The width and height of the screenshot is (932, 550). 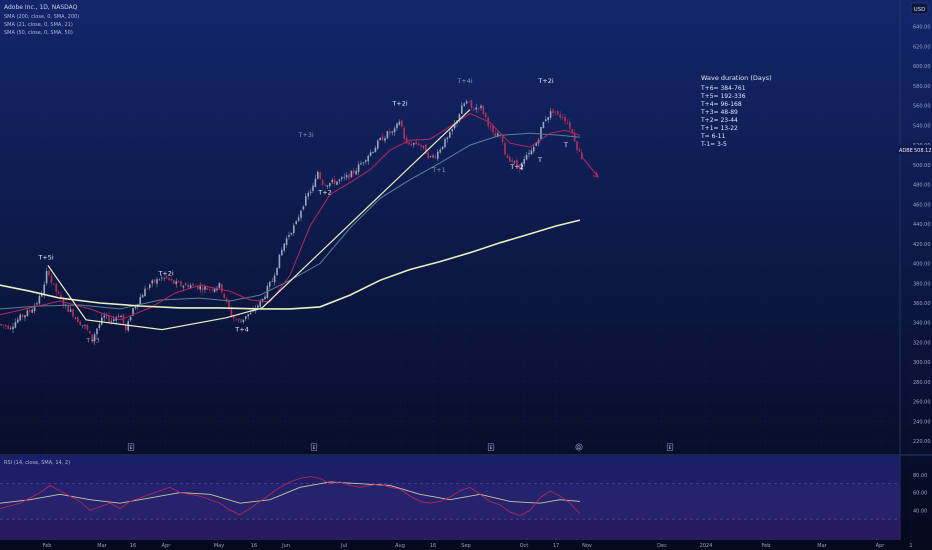 I want to click on legend-sma-200: SMA (200, close, 0, SMA, 200), so click(x=41, y=17).